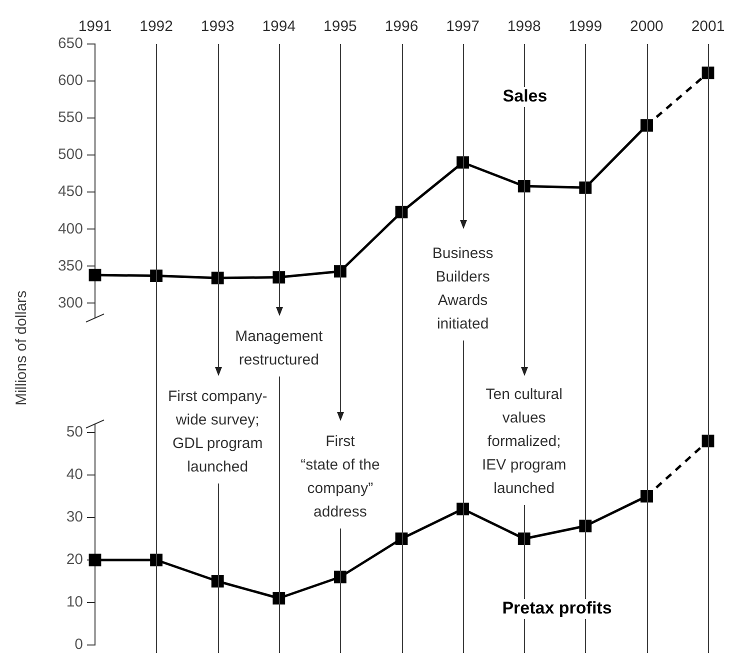 The image size is (729, 658). What do you see at coordinates (217, 27) in the screenshot?
I see `x-tick-label: 1993` at bounding box center [217, 27].